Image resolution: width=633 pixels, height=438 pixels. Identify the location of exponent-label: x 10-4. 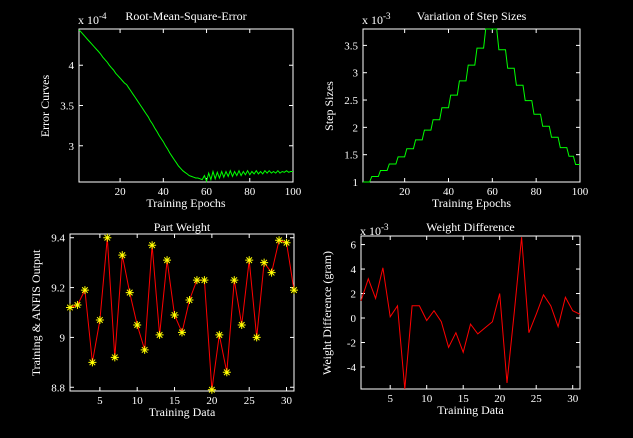
(92, 19).